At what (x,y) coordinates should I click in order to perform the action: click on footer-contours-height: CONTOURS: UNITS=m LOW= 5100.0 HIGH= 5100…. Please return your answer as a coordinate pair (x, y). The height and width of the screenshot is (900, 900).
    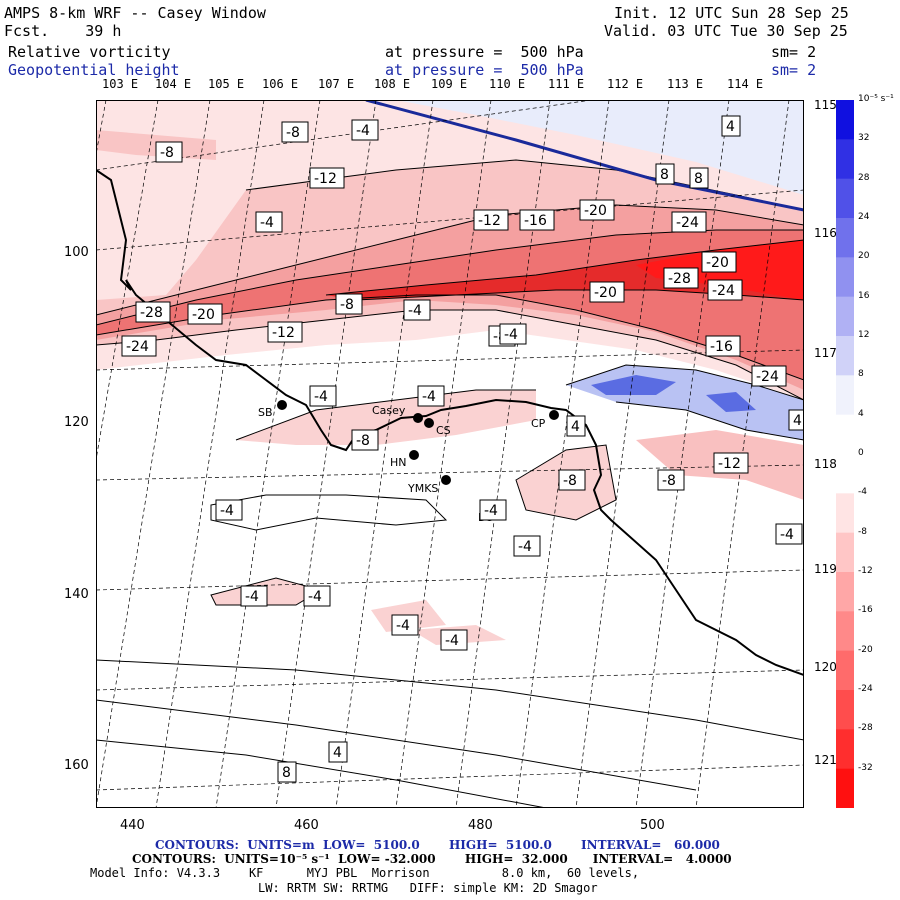
    Looking at the image, I should click on (437, 845).